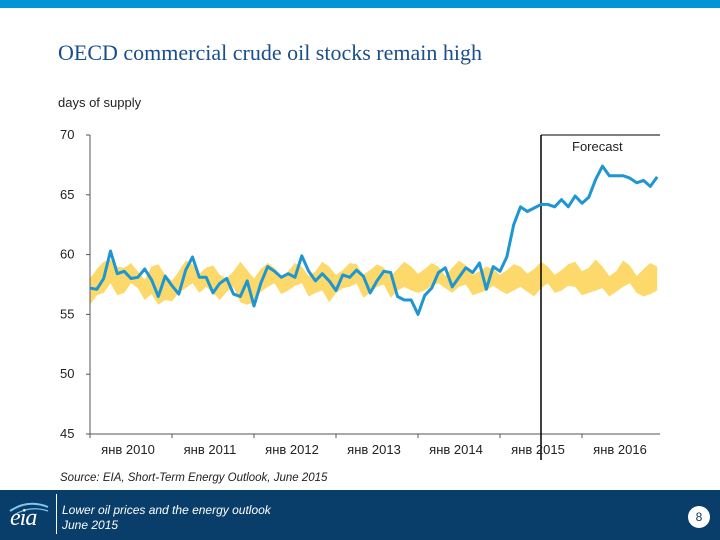 This screenshot has height=540, width=720. I want to click on y-tick-label: 50, so click(67, 373).